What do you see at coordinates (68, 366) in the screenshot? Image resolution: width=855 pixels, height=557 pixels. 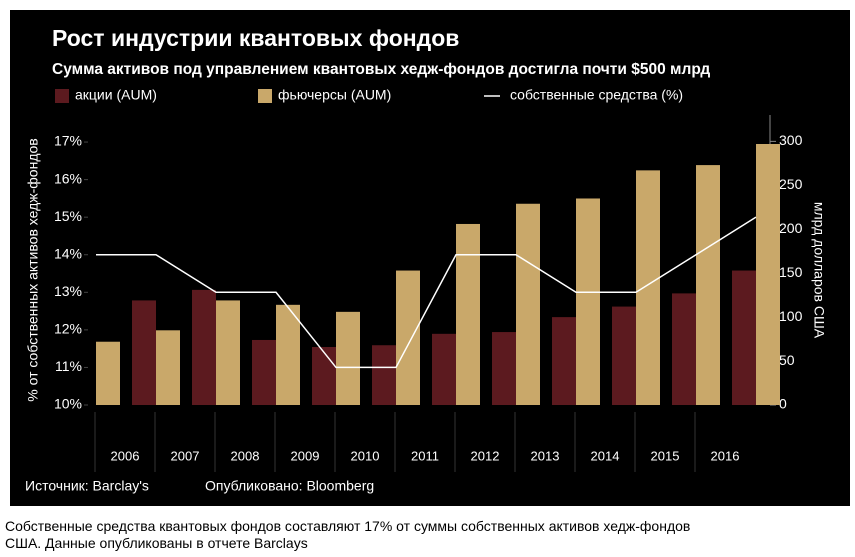 I see `y-tick-label: 11%` at bounding box center [68, 366].